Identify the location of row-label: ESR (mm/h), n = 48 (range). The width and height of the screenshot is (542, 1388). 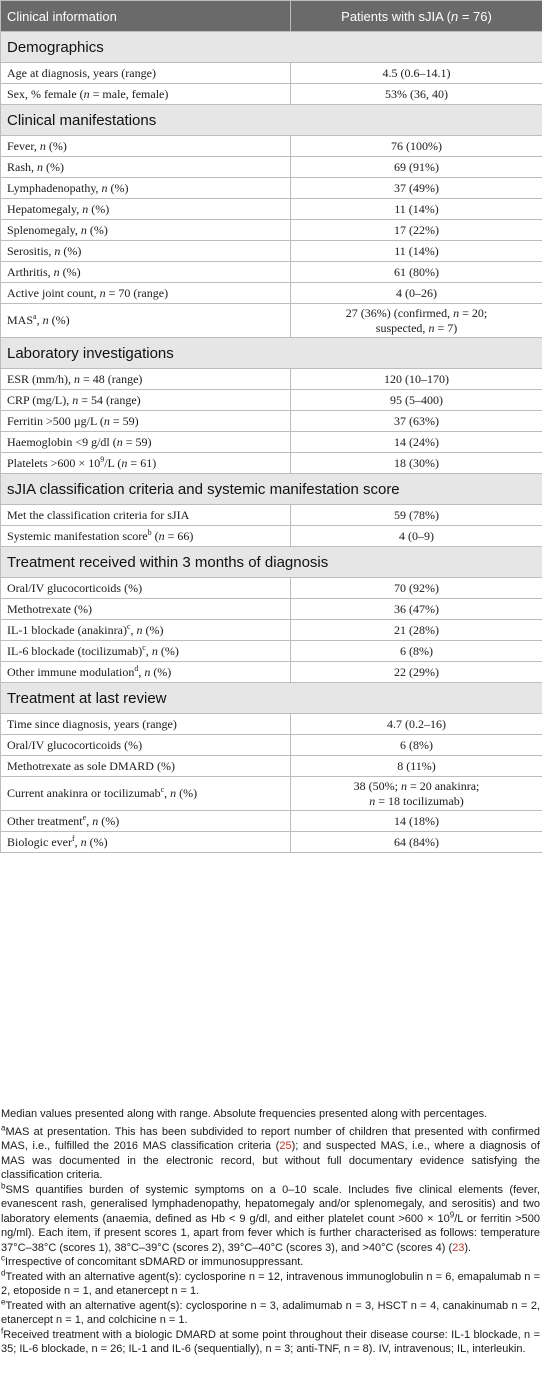
(145, 379).